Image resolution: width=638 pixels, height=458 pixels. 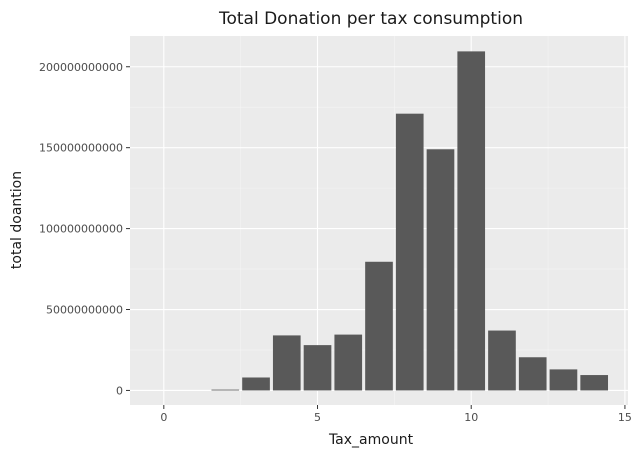 I want to click on chart-title: Total Donation per tax consumption, so click(x=370, y=19).